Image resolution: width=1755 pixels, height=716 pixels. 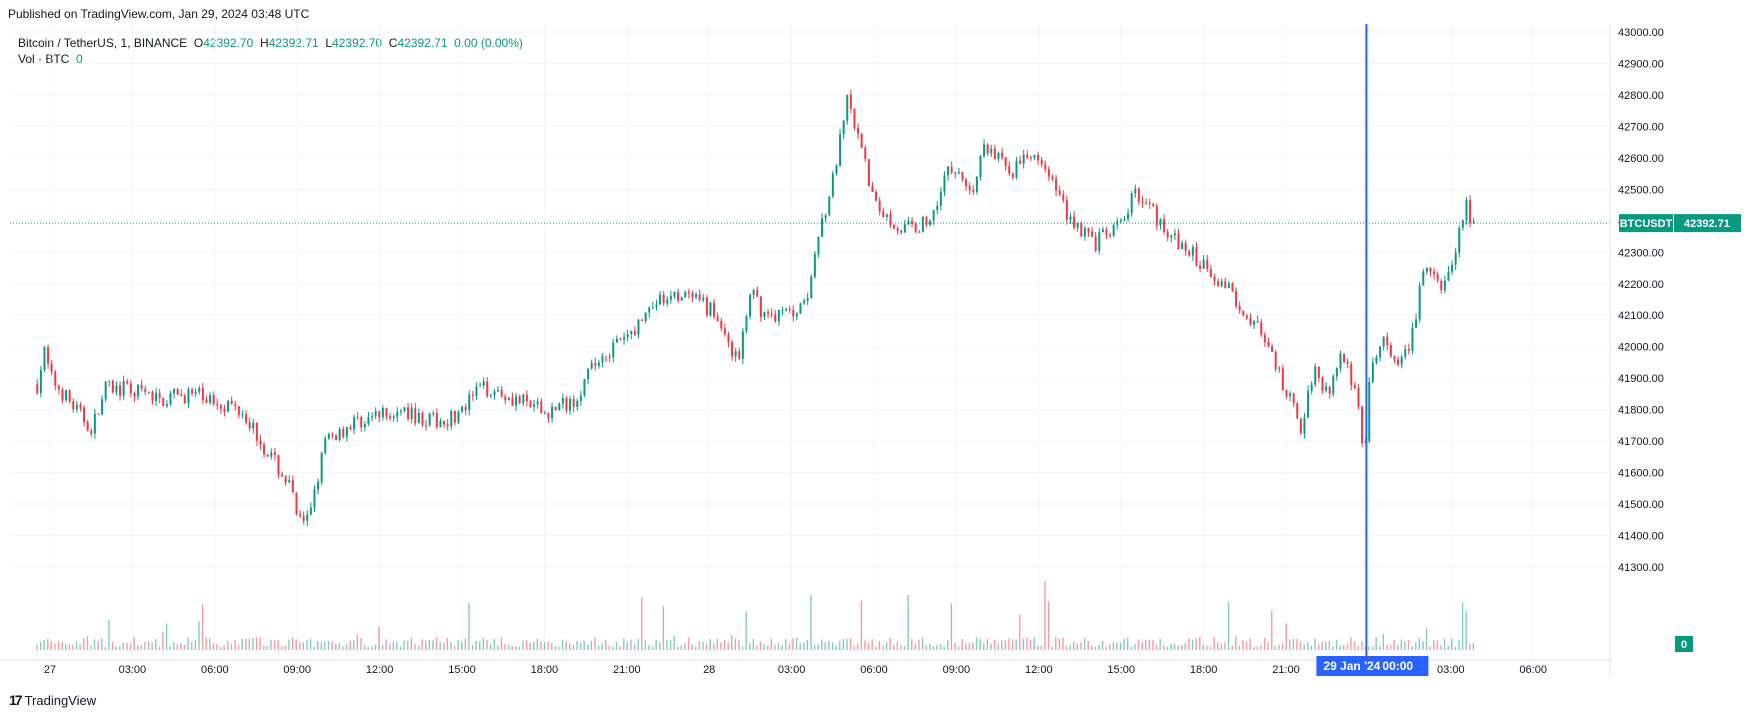 I want to click on symbol-label: Bitcoin / TetherUS, 1, BINANCE, so click(x=103, y=43).